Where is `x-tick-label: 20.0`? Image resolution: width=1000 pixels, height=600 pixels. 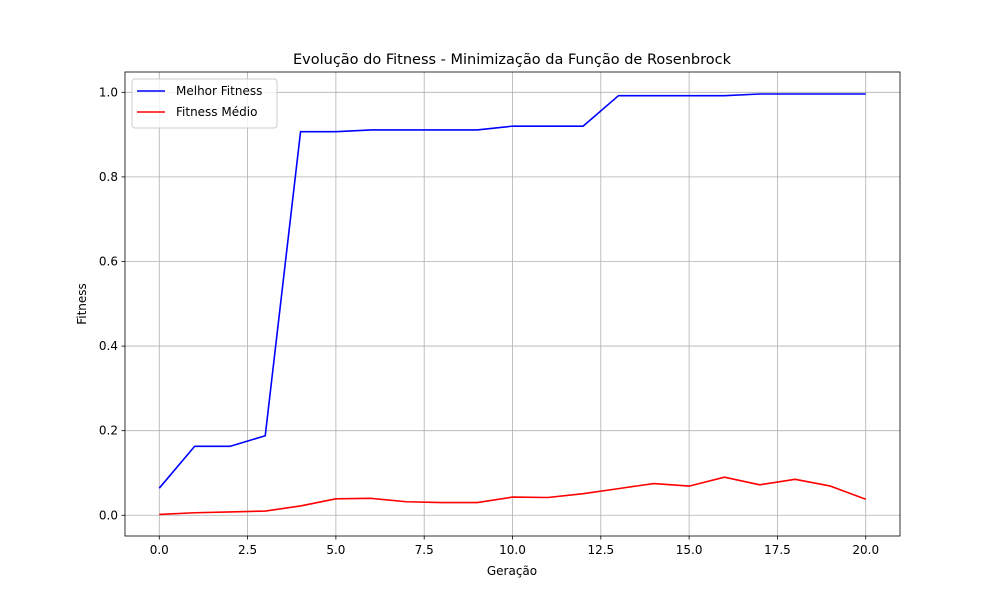 x-tick-label: 20.0 is located at coordinates (865, 550).